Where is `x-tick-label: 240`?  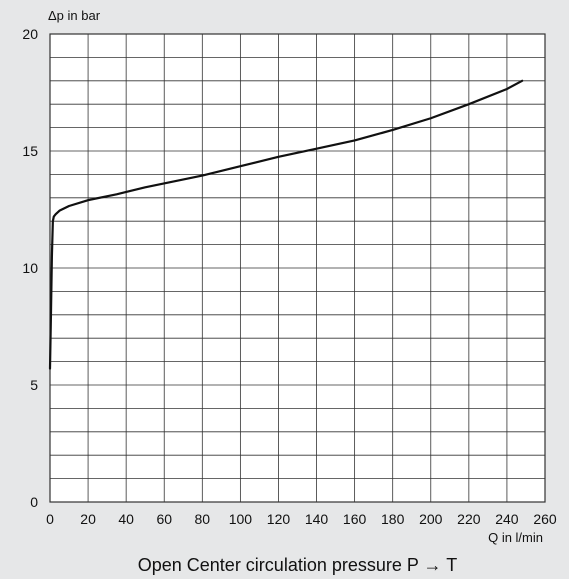
x-tick-label: 240 is located at coordinates (507, 519).